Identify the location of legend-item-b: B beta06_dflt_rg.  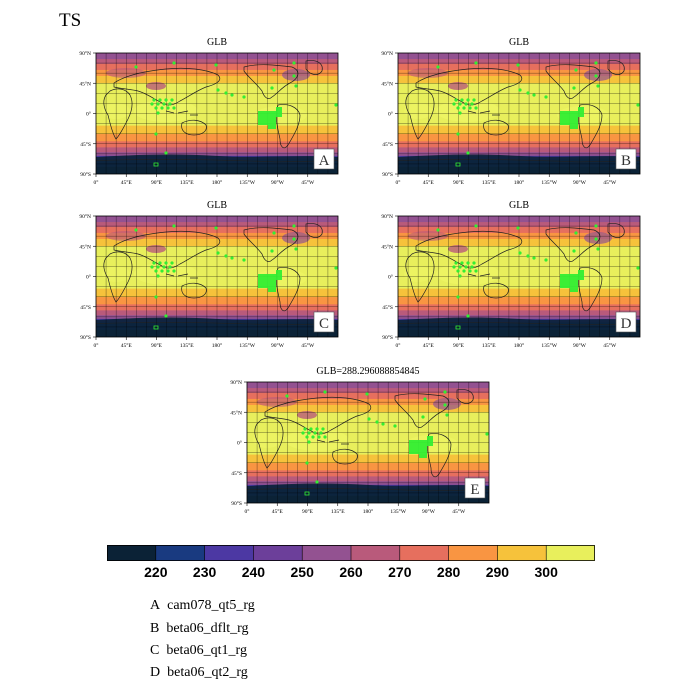
(199, 629).